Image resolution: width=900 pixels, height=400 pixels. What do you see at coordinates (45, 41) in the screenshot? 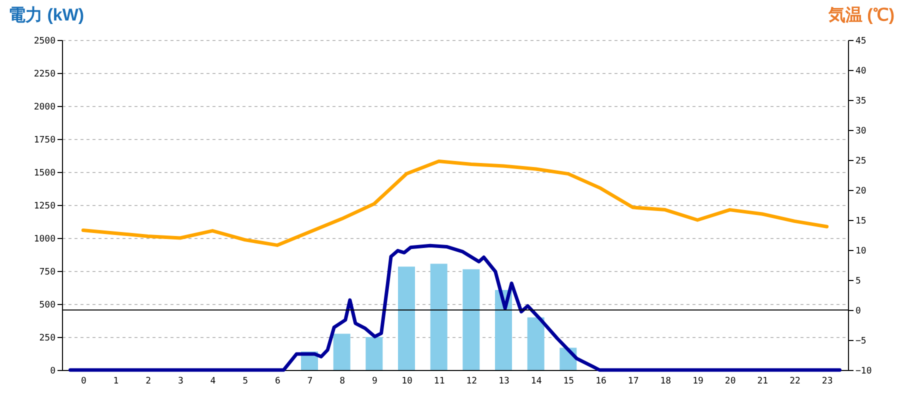
I see `y-tick-label: 2500` at bounding box center [45, 41].